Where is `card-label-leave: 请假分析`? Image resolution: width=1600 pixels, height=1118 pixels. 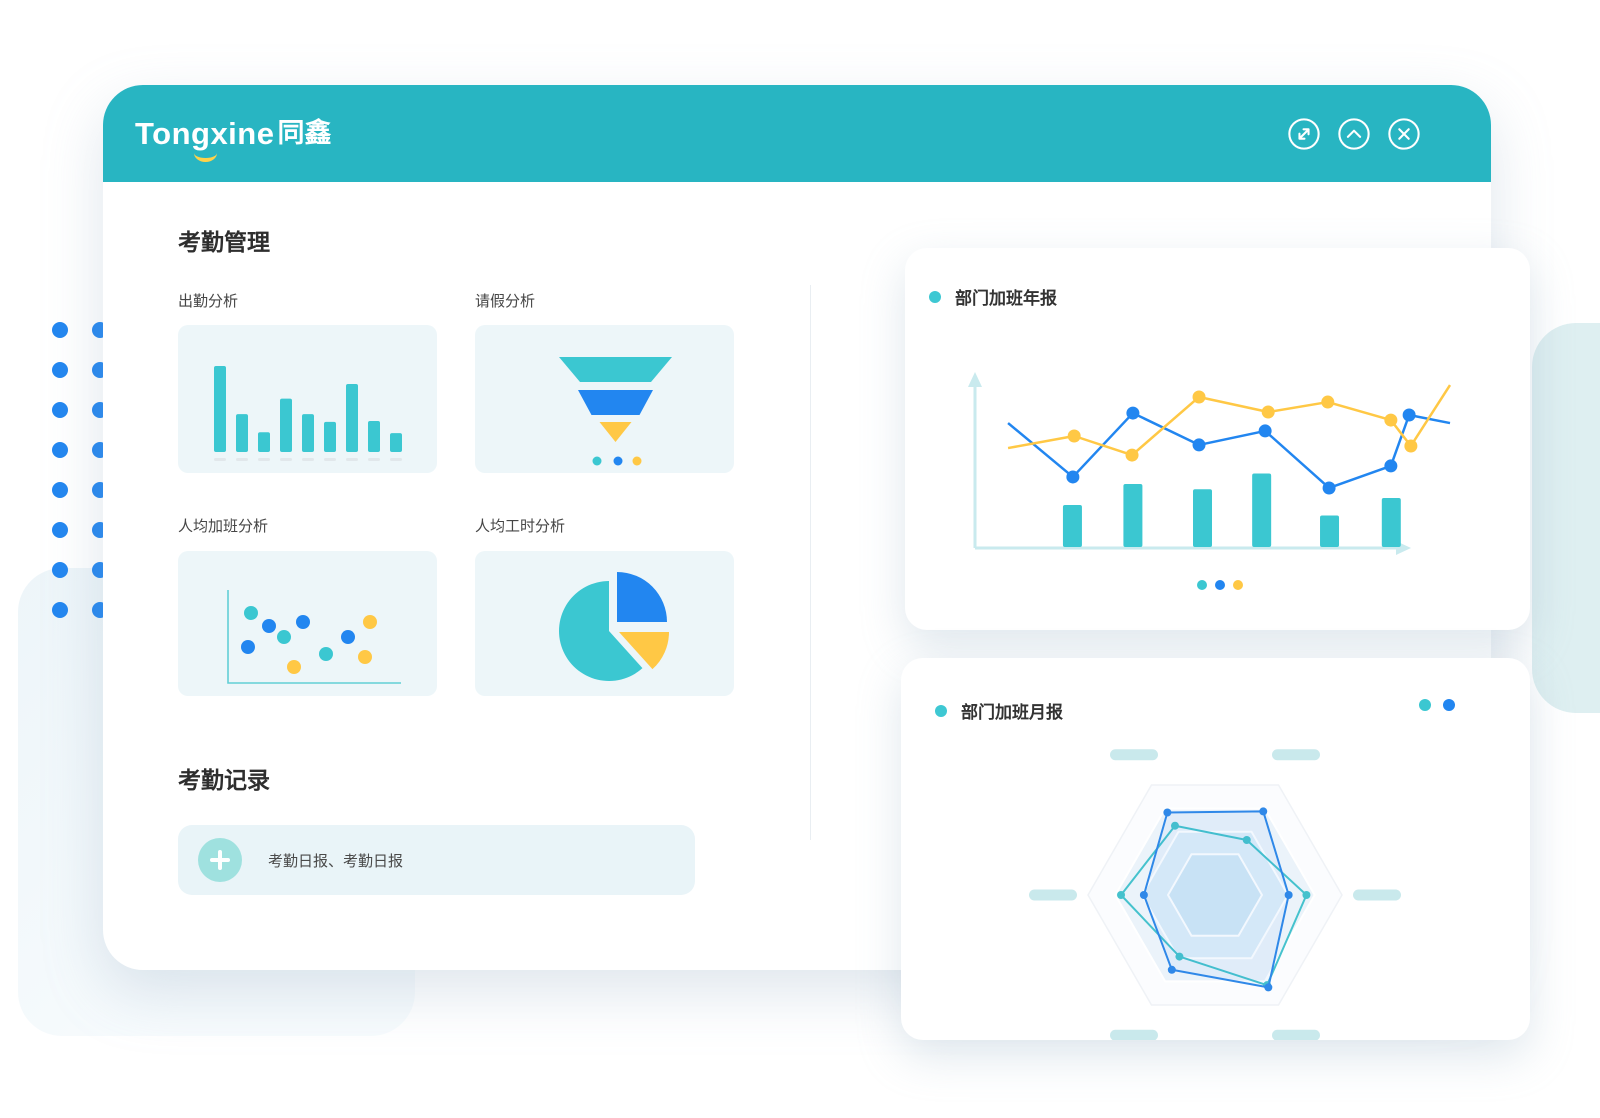 card-label-leave: 请假分析 is located at coordinates (505, 301).